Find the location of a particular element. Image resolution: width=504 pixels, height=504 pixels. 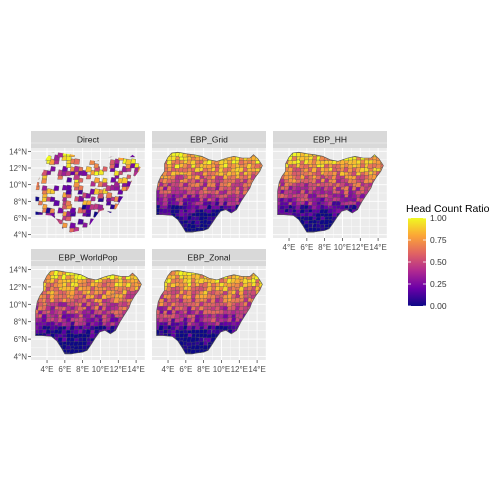

panel-title: EBP_Grid is located at coordinates (209, 140).